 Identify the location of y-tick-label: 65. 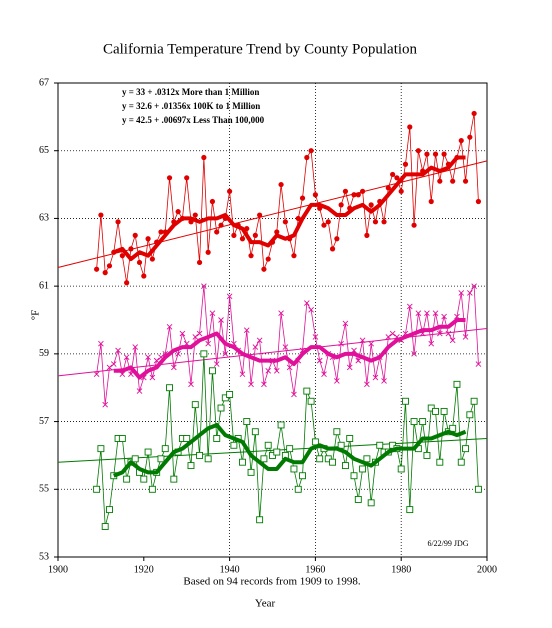
(44, 150).